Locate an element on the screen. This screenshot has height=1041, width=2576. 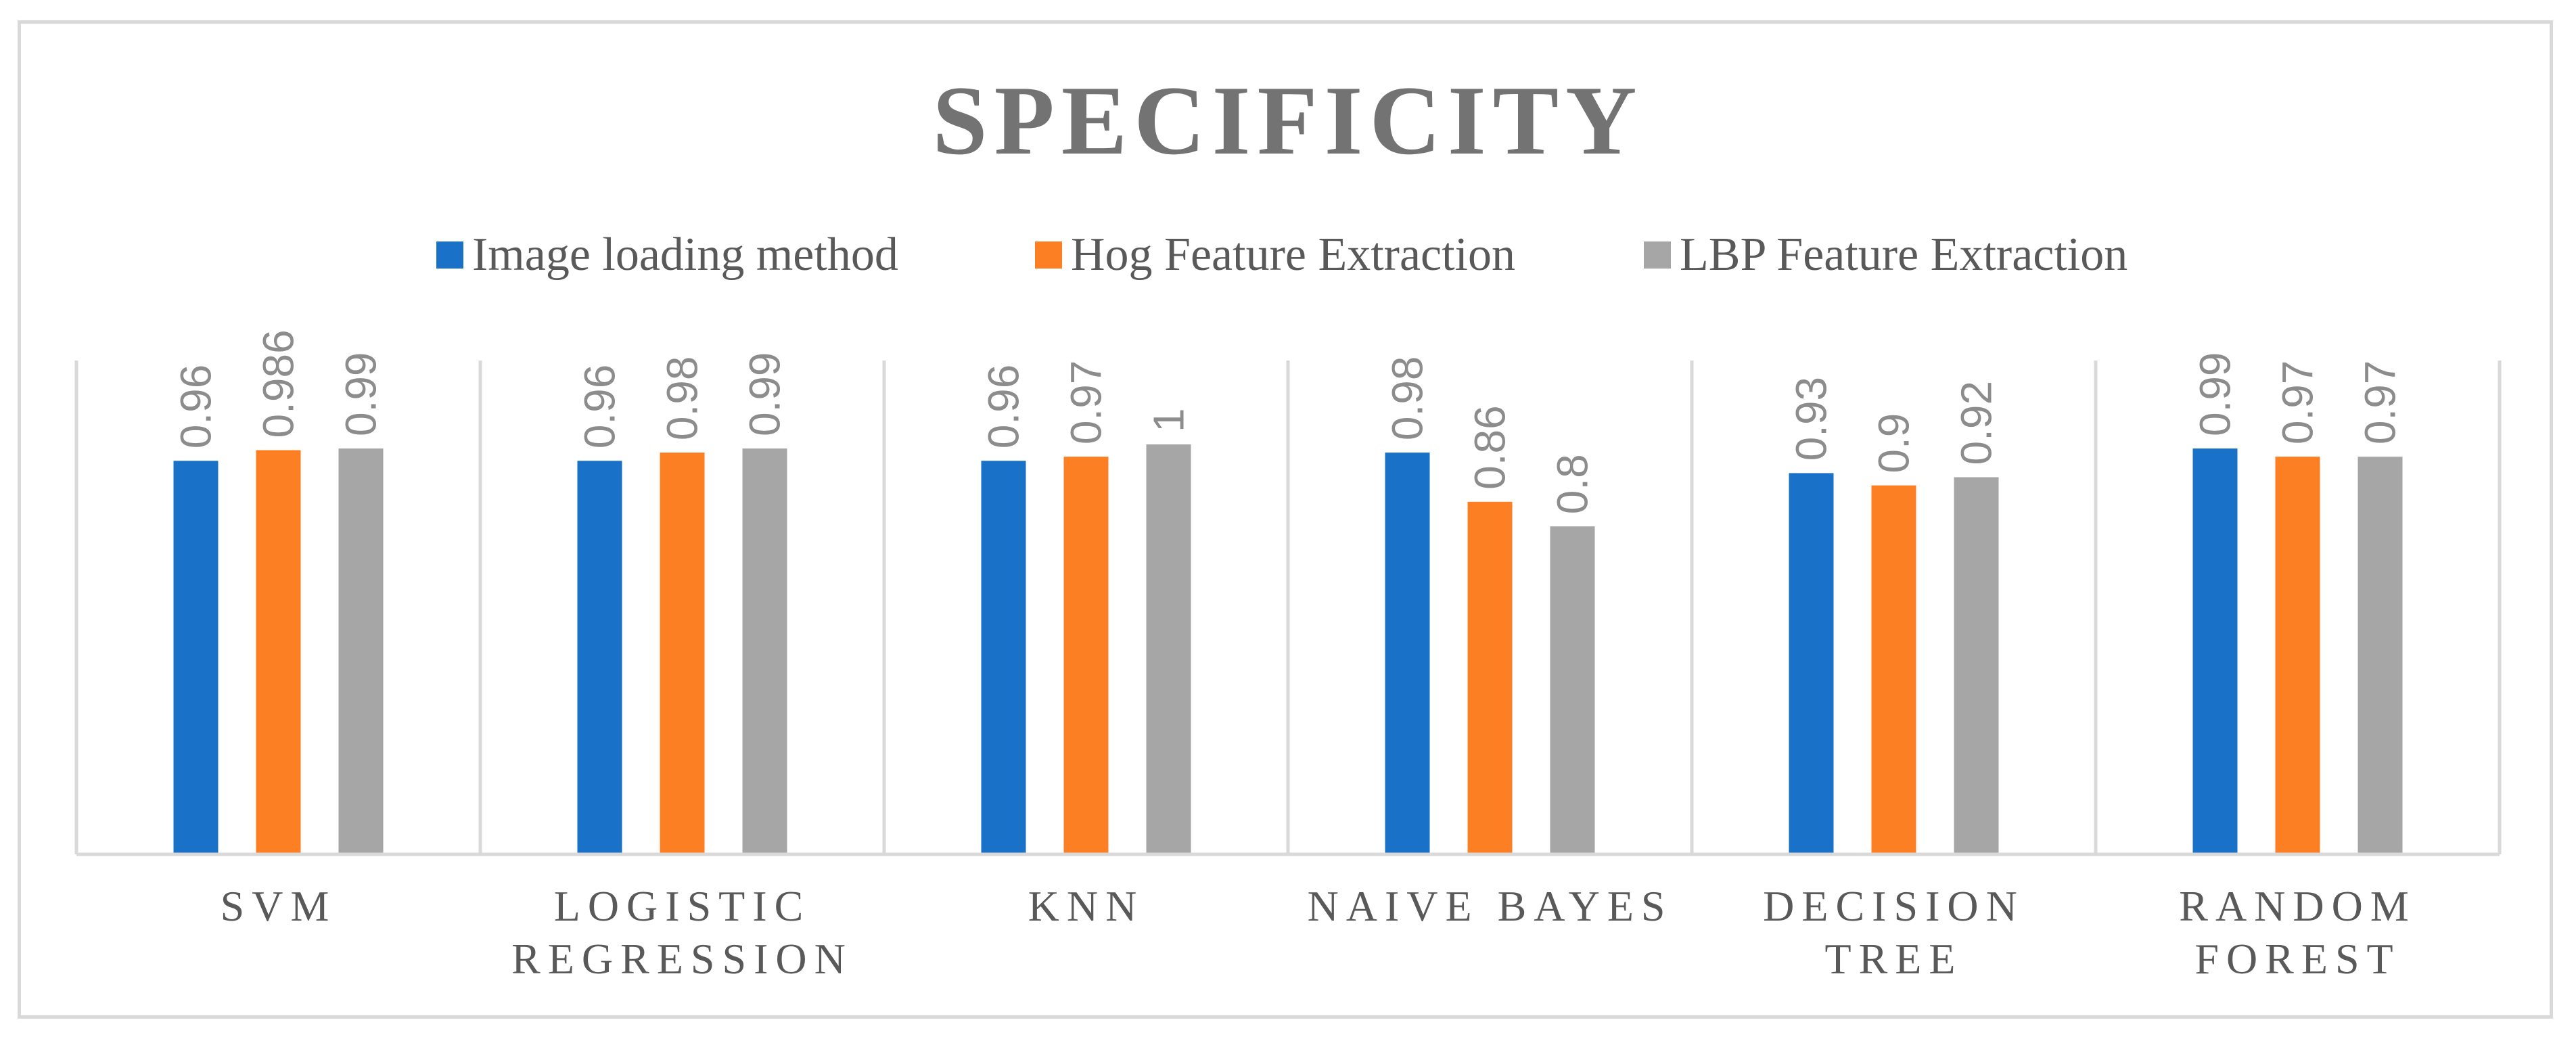
bar-knn-image-loading-method is located at coordinates (1003, 657).